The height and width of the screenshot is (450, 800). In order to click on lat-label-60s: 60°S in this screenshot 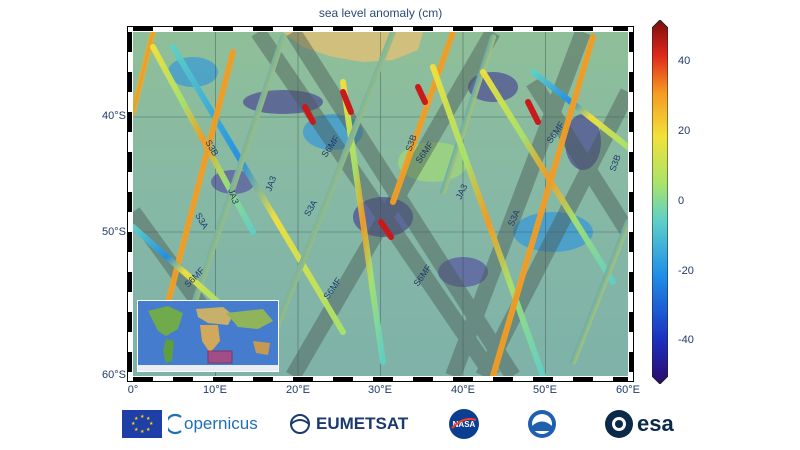, I will do `click(114, 375)`.